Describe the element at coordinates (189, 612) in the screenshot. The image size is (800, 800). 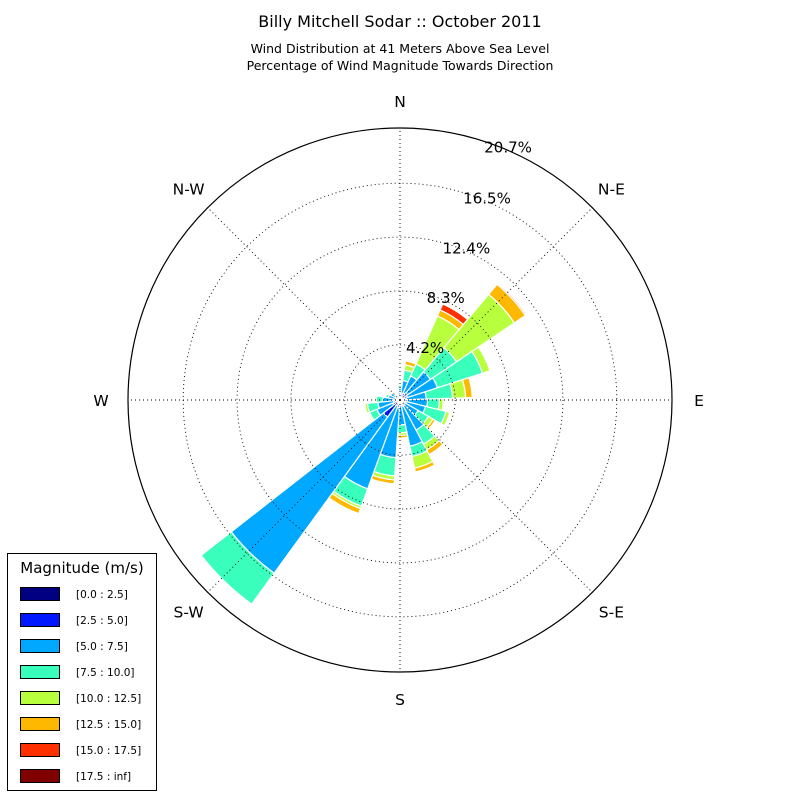
I see `direction-label: S-W` at that location.